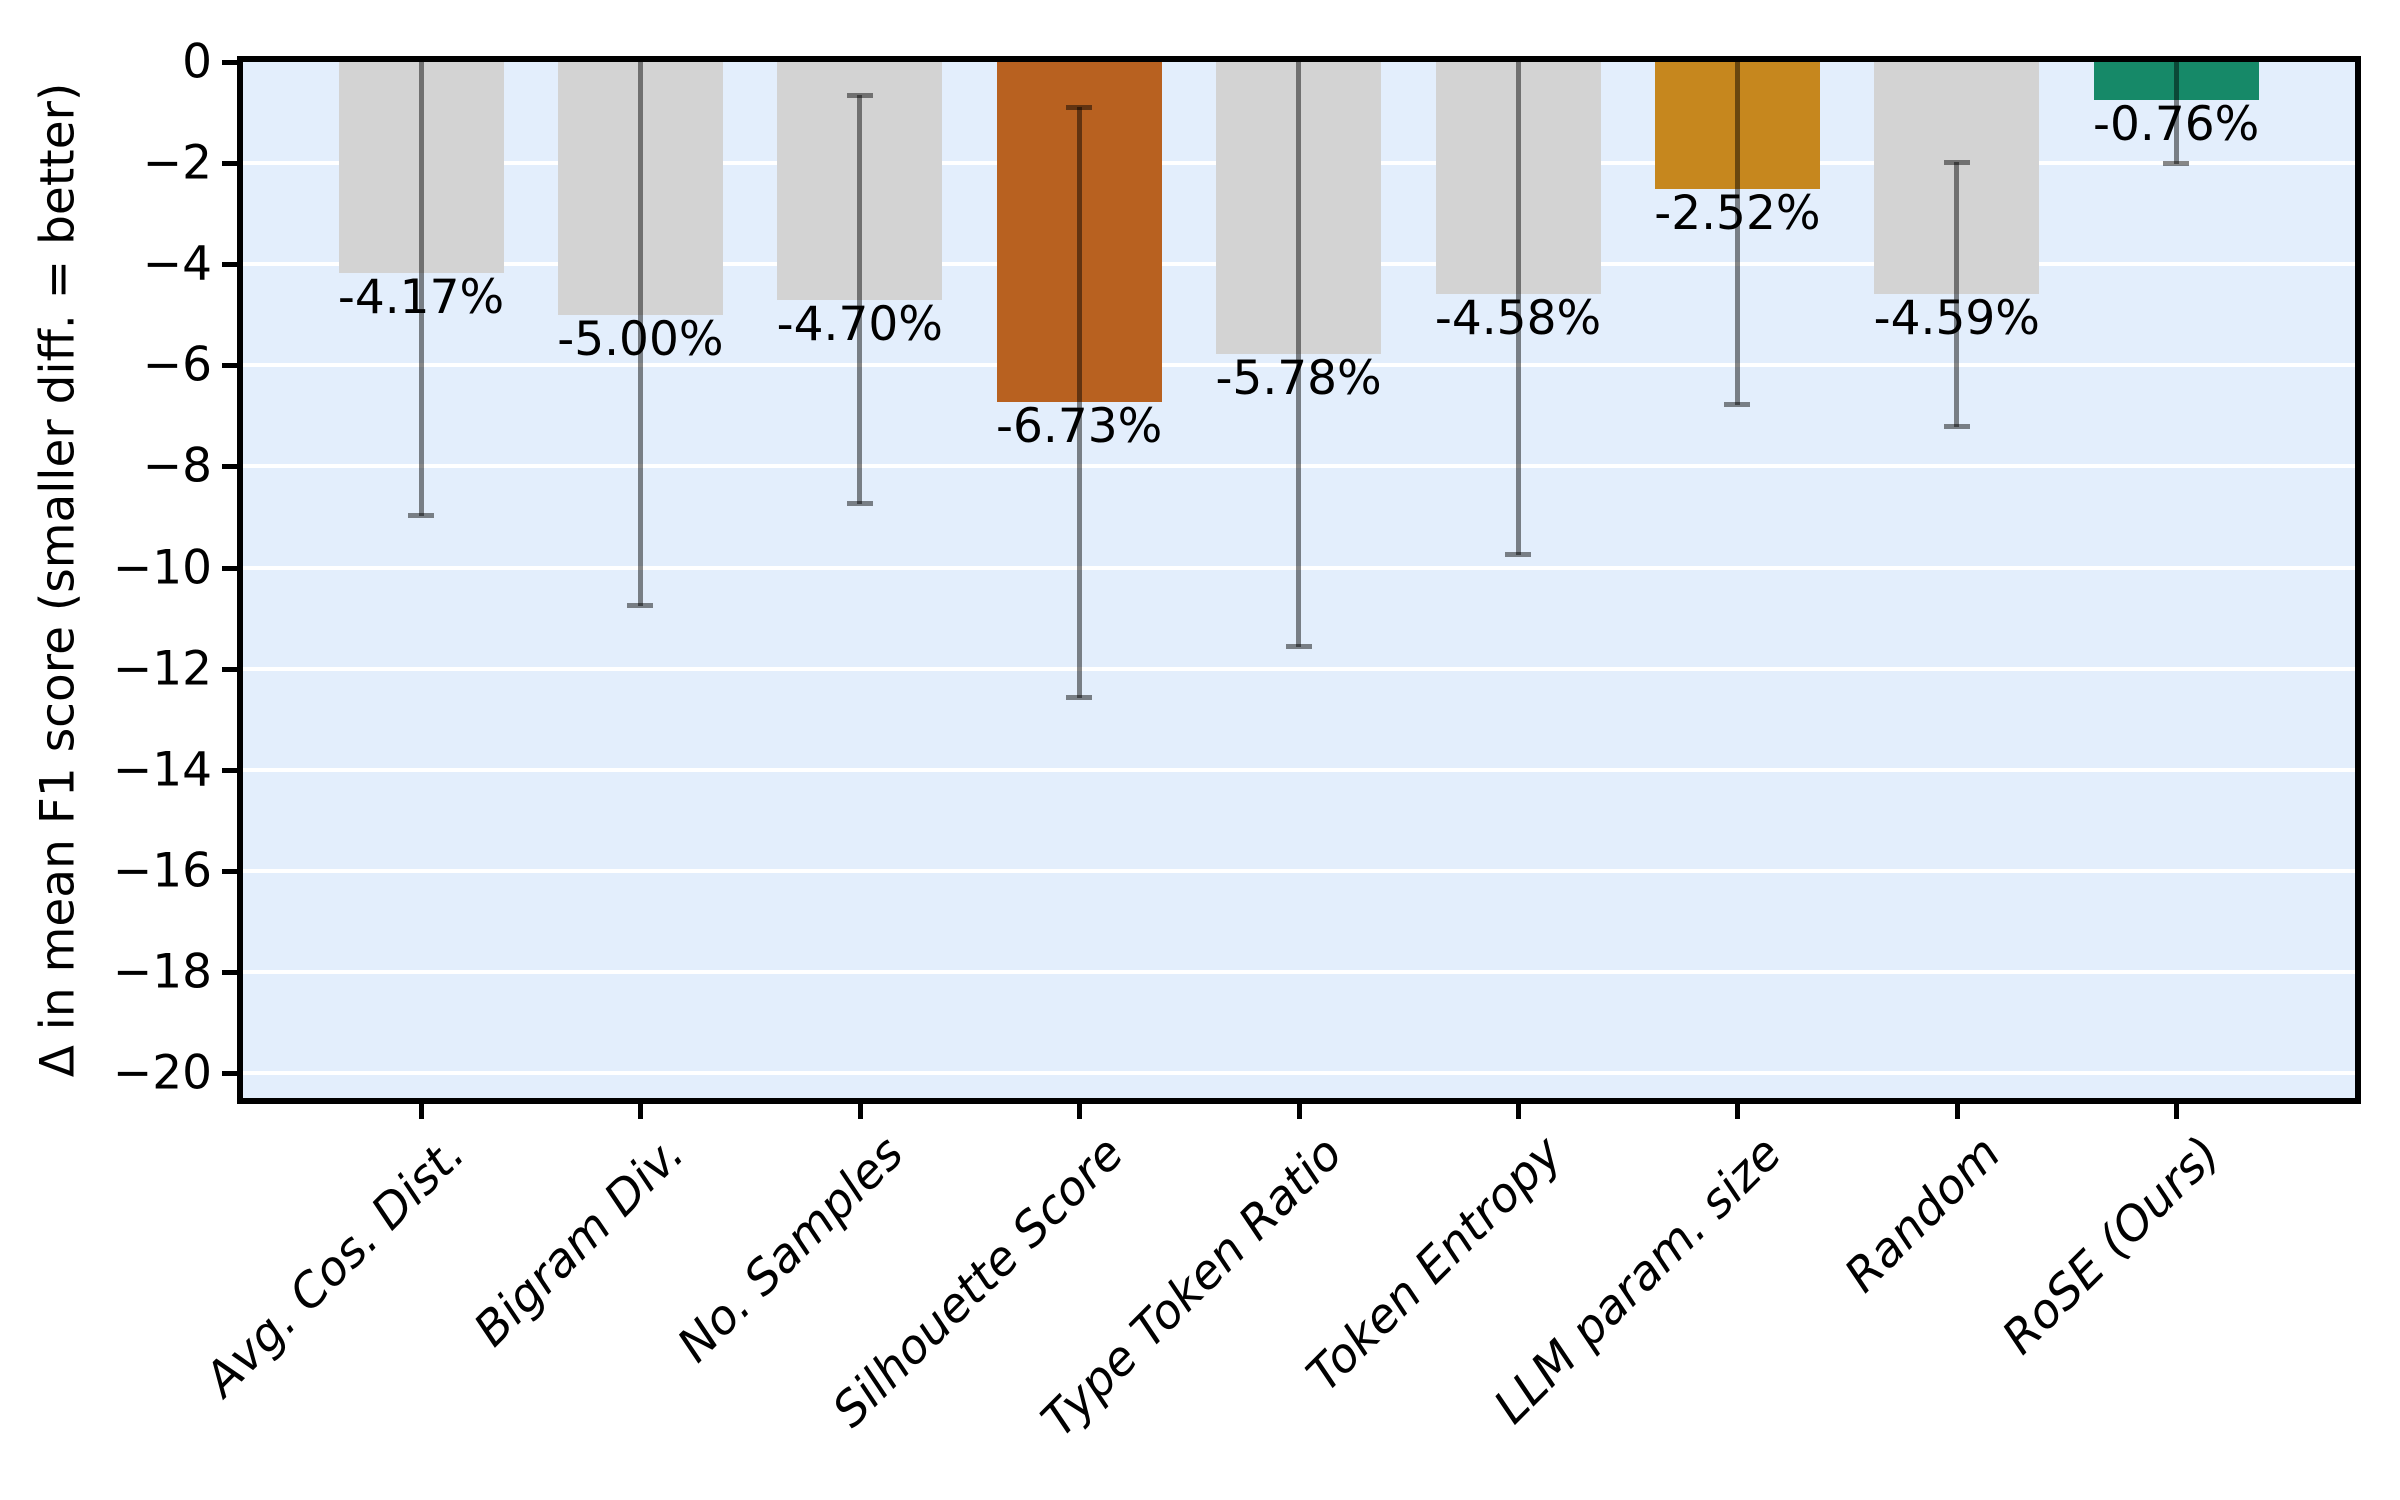  I want to click on bar-token-entropy, so click(1518, 178).